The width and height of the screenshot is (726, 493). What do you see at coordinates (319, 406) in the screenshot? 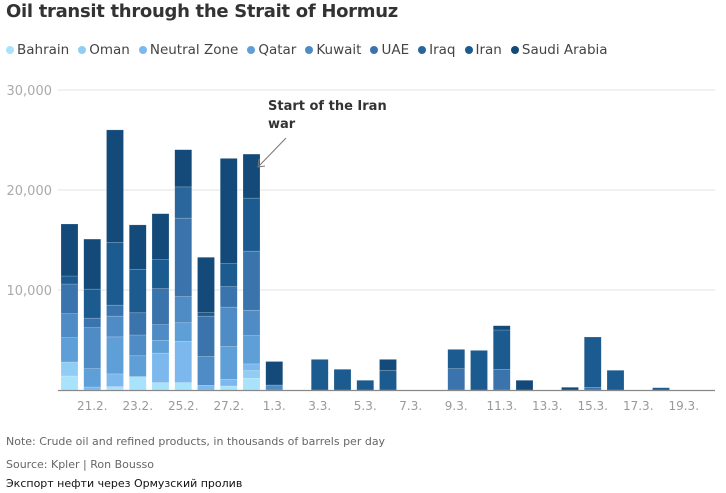
I see `x-tick-label: 3.3.` at bounding box center [319, 406].